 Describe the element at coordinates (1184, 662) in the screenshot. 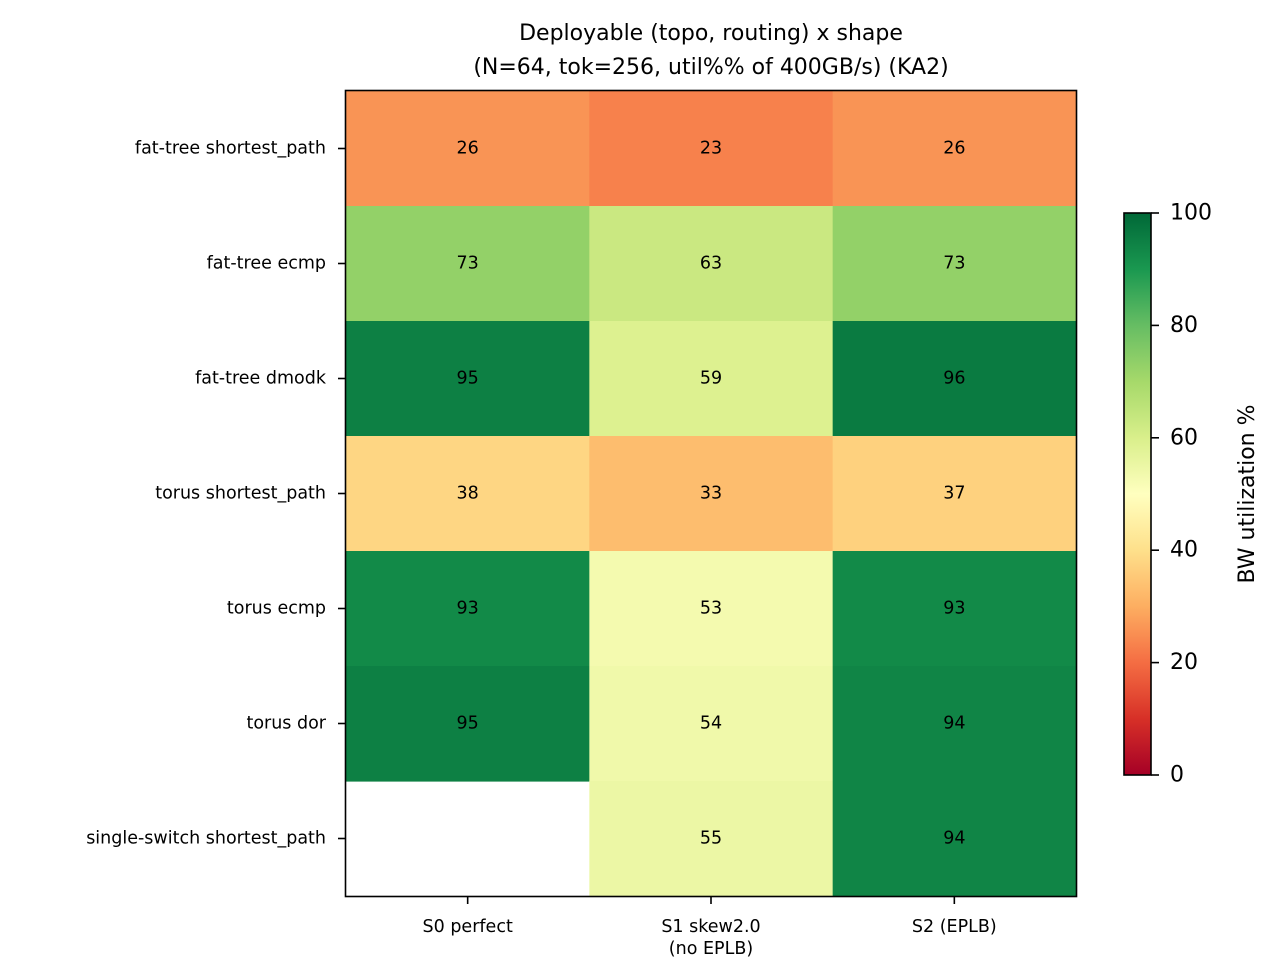

I see `colorbar-tick-label: 20` at that location.